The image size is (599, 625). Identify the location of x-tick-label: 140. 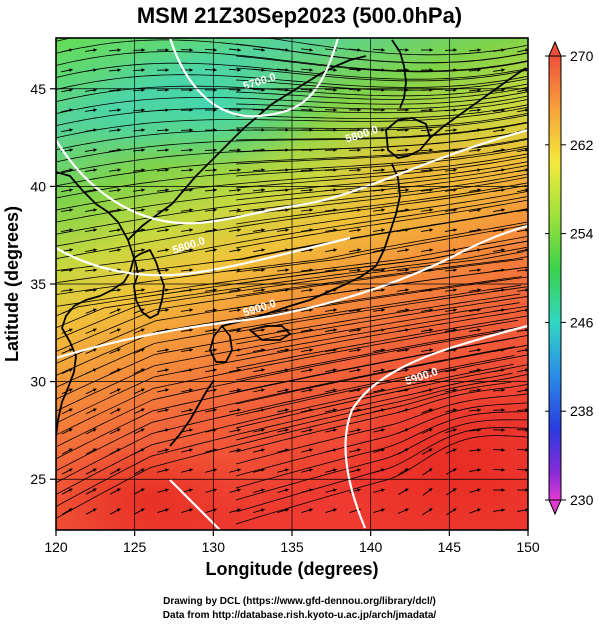
(371, 547).